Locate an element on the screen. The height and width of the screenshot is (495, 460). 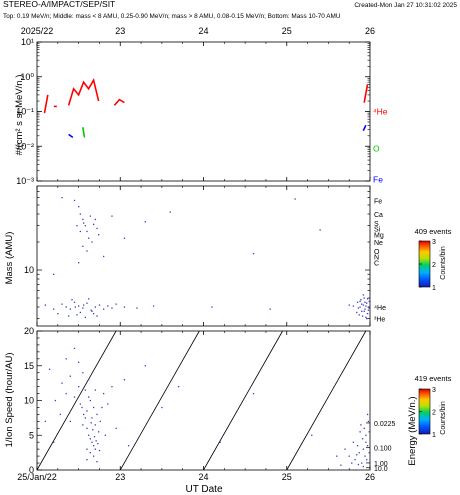
species-label: ⁴He is located at coordinates (380, 308).